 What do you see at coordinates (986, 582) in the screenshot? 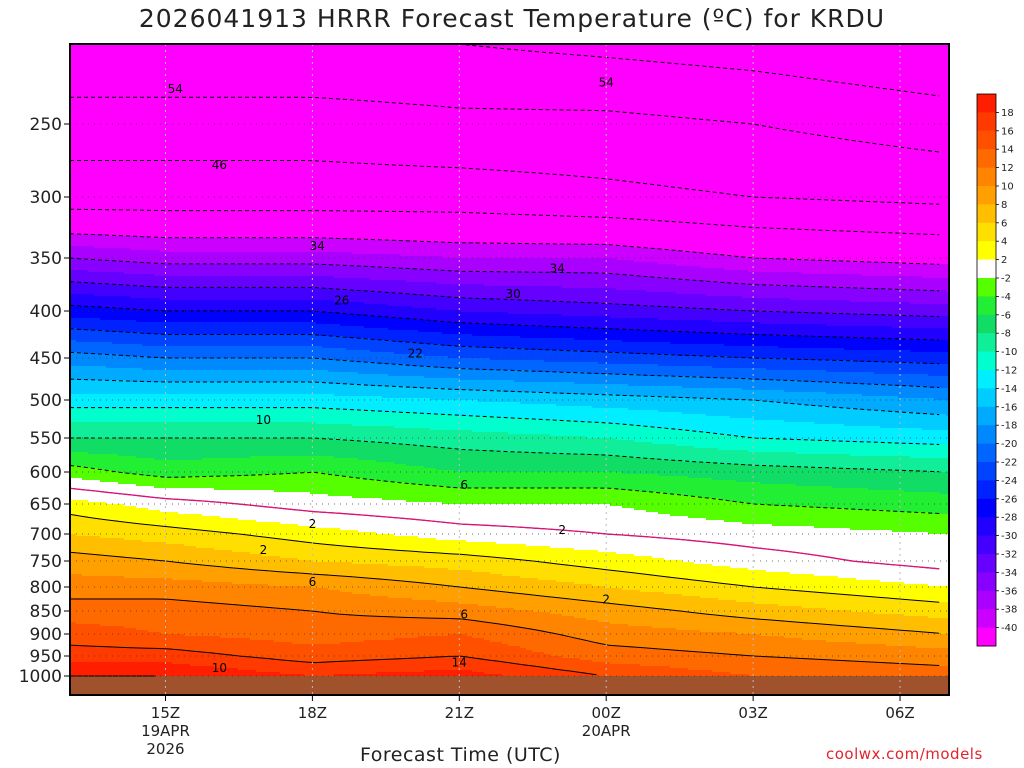
I see `legend-swatch` at bounding box center [986, 582].